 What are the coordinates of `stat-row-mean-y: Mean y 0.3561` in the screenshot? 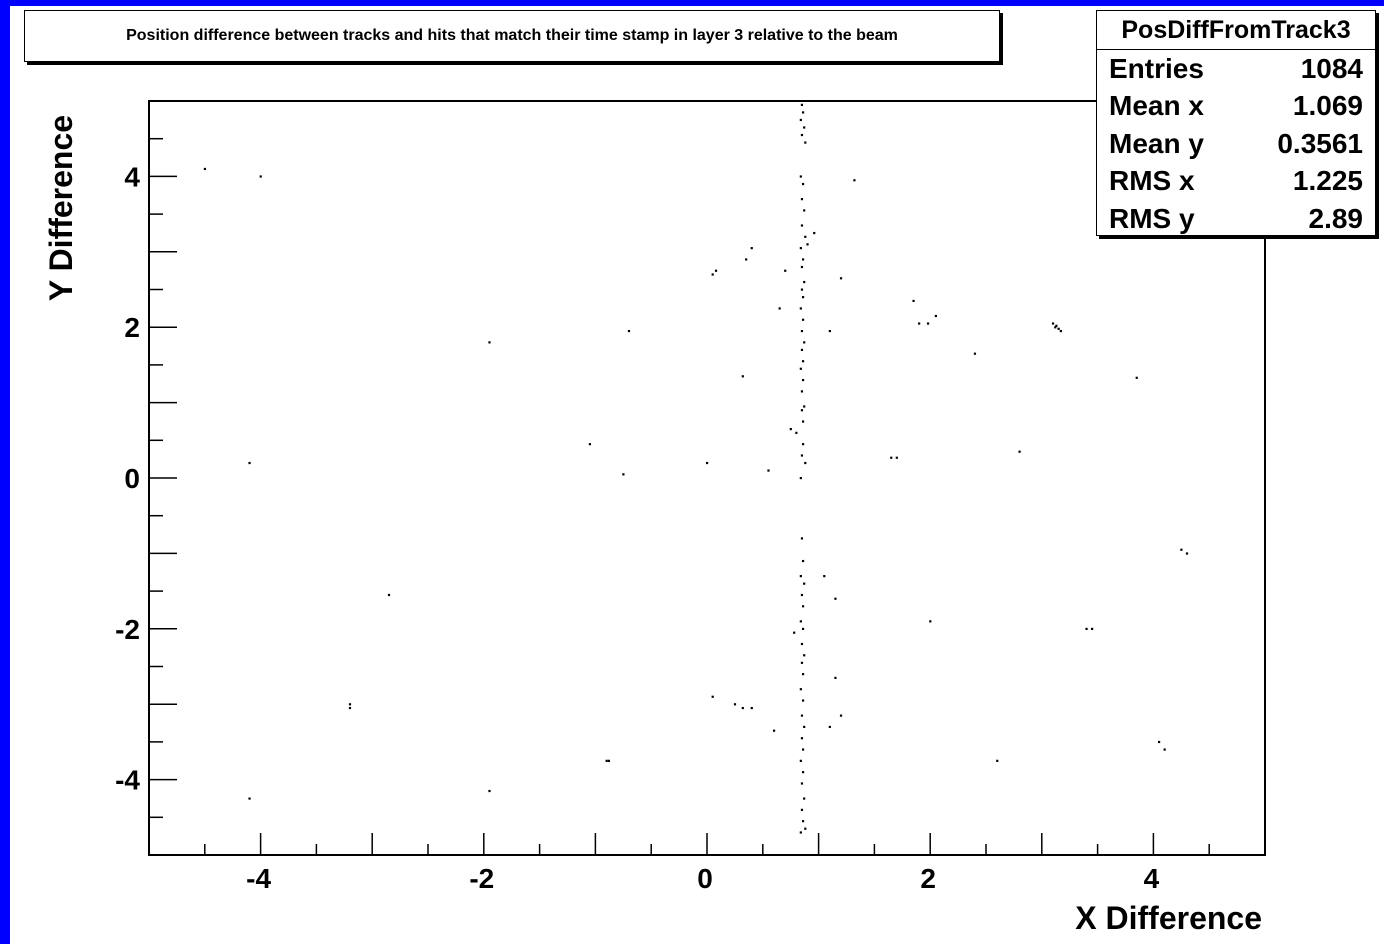 It's located at (1236, 144).